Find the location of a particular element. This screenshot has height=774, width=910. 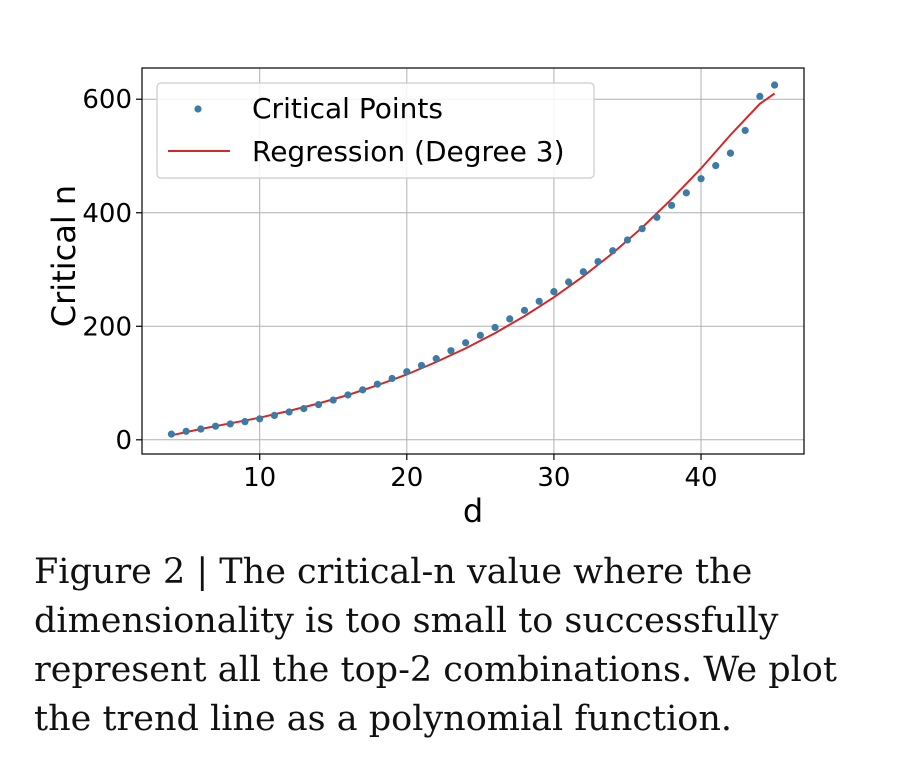

y-tick-label: 600 is located at coordinates (107, 100).